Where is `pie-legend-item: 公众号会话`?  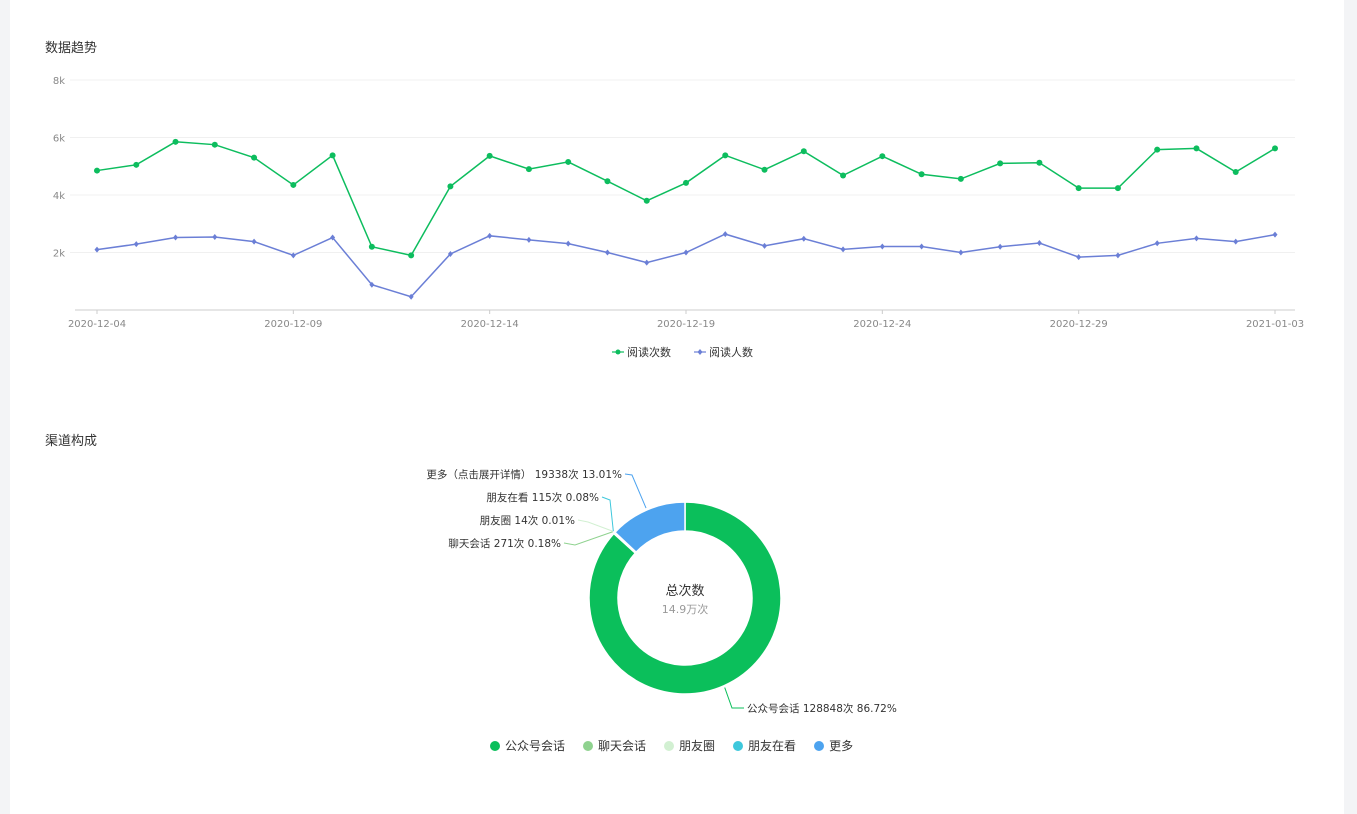
pie-legend-item: 公众号会话 is located at coordinates (527, 745).